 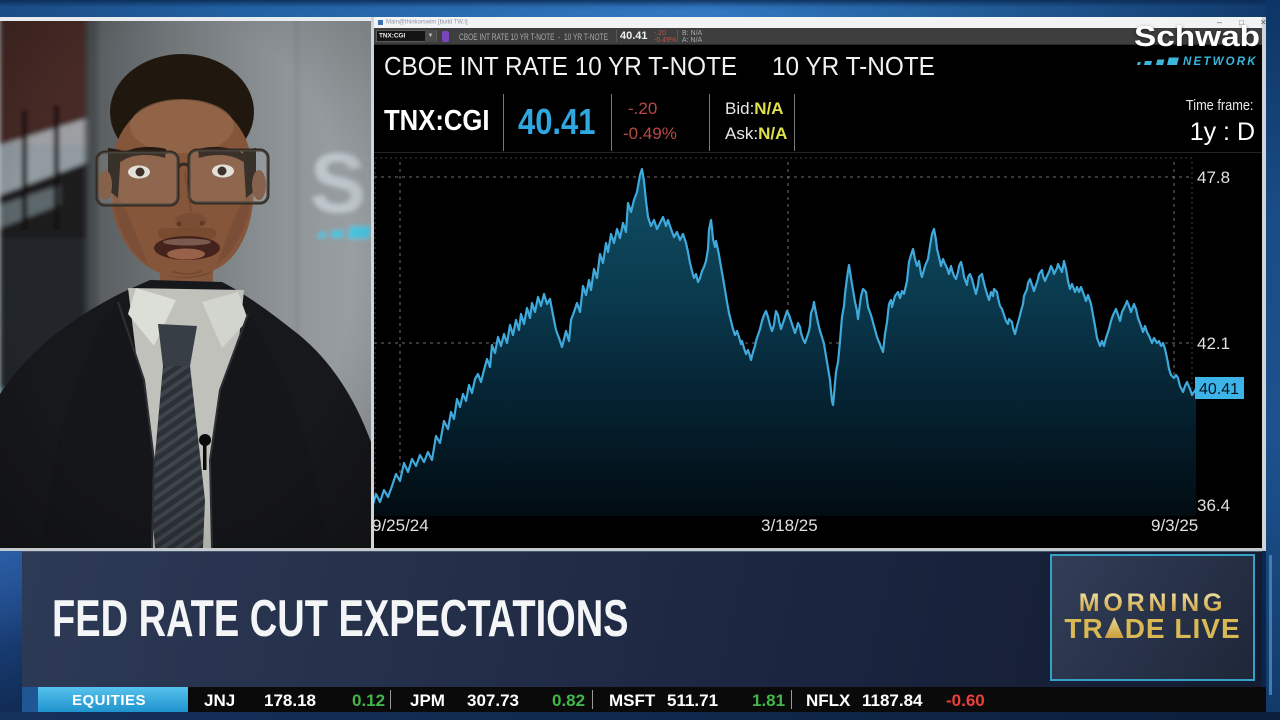 What do you see at coordinates (401, 525) in the screenshot?
I see `svg-text: 9/25/24` at bounding box center [401, 525].